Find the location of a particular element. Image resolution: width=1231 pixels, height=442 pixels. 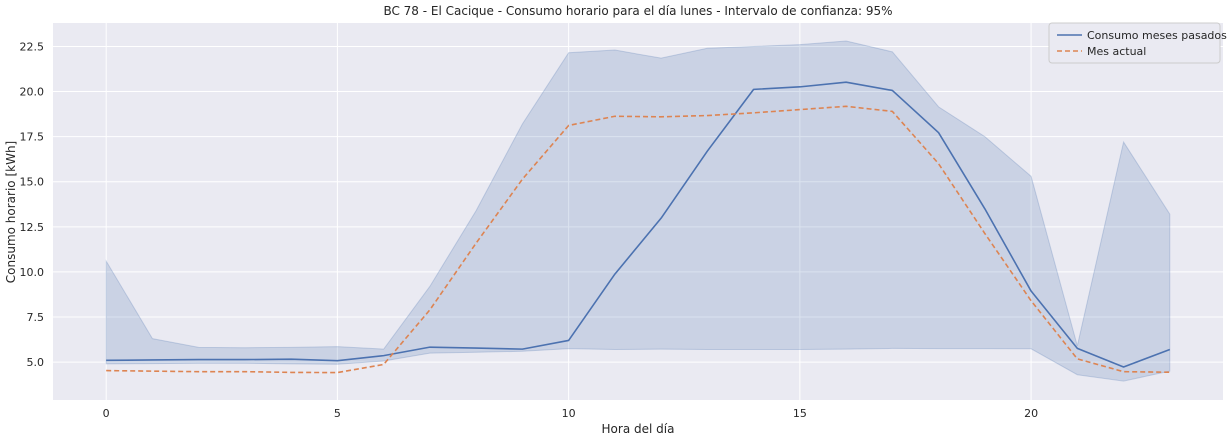

x-tick-label: 10 is located at coordinates (569, 413).